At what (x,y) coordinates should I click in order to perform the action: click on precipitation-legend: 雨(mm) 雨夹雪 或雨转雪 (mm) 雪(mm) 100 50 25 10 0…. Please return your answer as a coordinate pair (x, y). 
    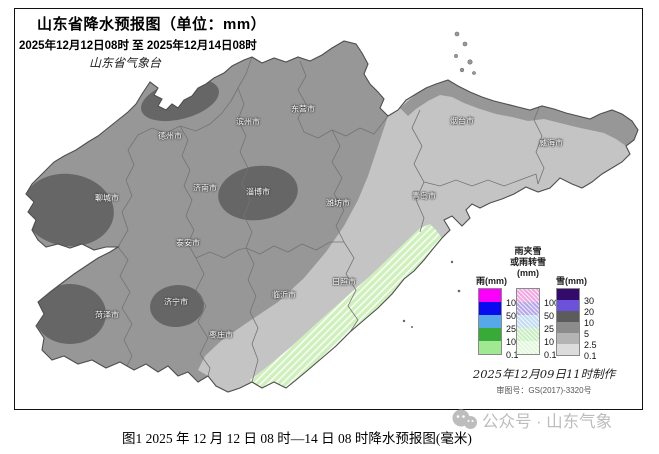
    Looking at the image, I should click on (546, 321).